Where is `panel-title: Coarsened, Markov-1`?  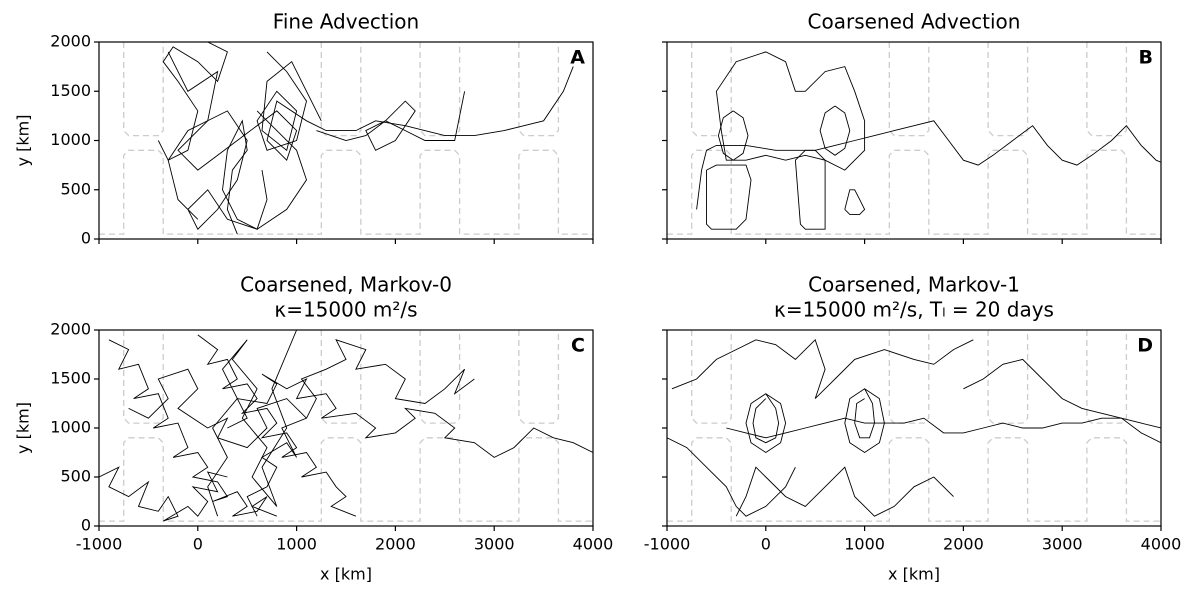
panel-title: Coarsened, Markov-1 is located at coordinates (914, 285).